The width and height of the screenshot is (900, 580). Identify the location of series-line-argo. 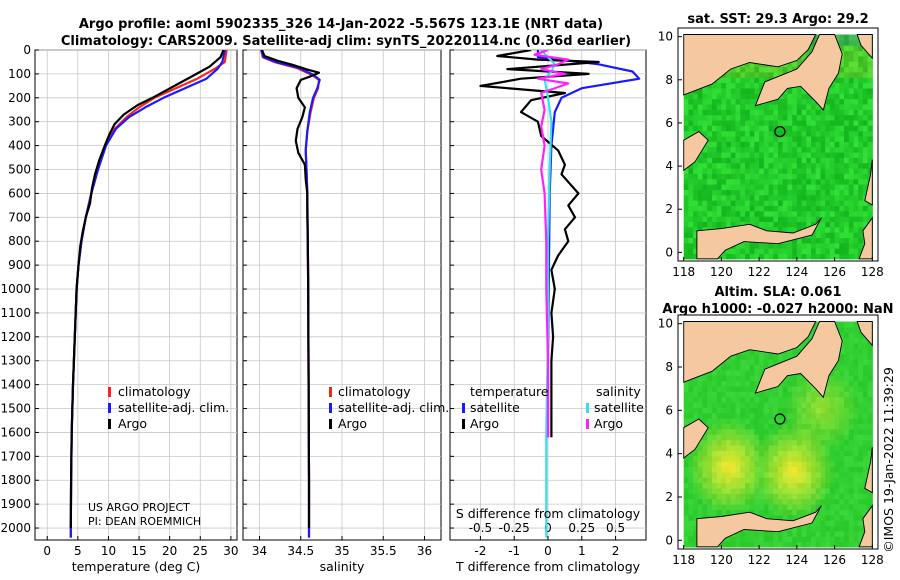
(290, 289).